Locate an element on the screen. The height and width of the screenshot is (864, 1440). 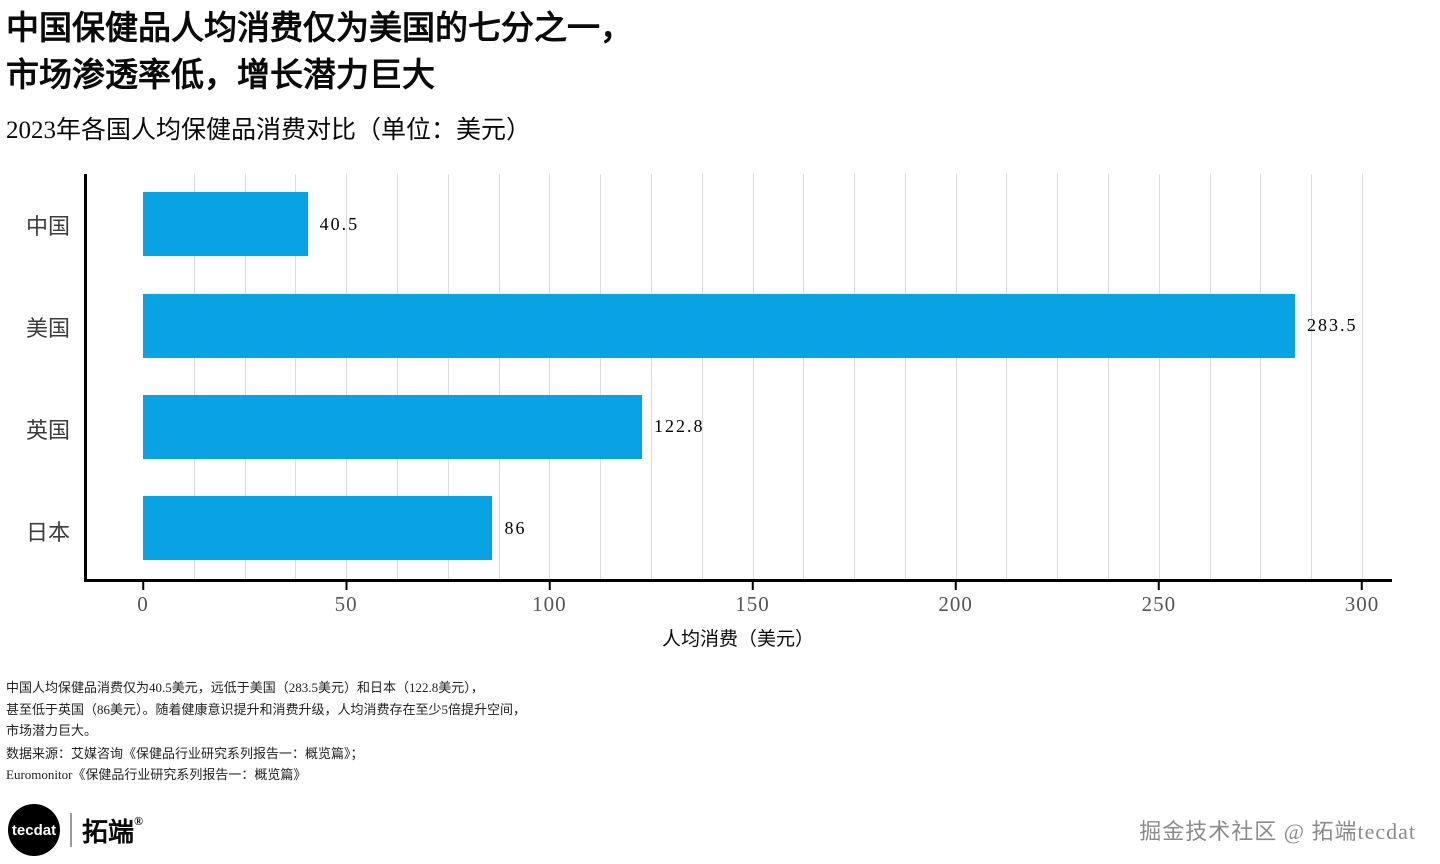
bar-value-label: 122.8 is located at coordinates (679, 426).